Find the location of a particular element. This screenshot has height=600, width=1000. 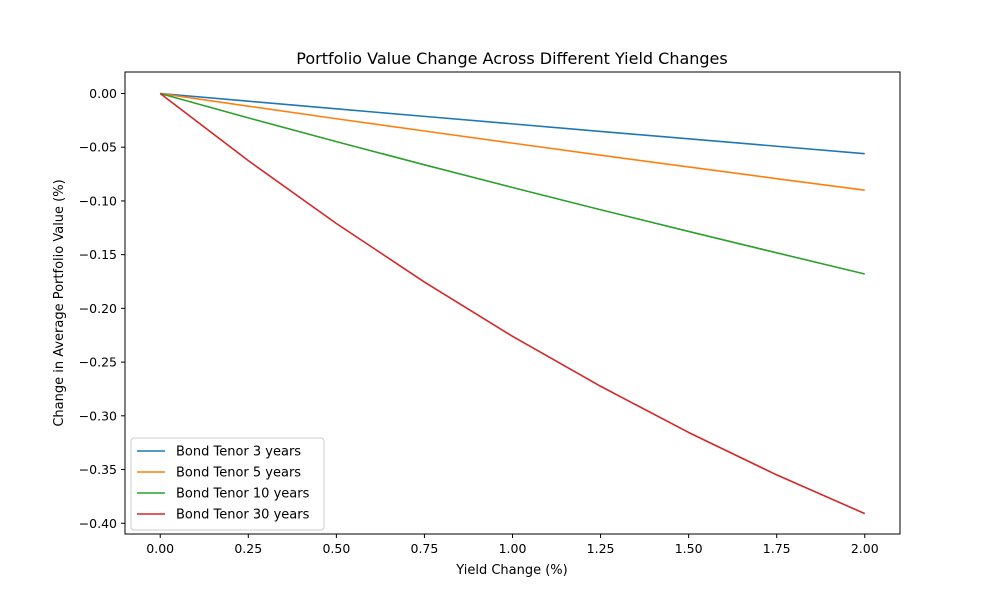

x-tick-label: 1.25 is located at coordinates (601, 548).